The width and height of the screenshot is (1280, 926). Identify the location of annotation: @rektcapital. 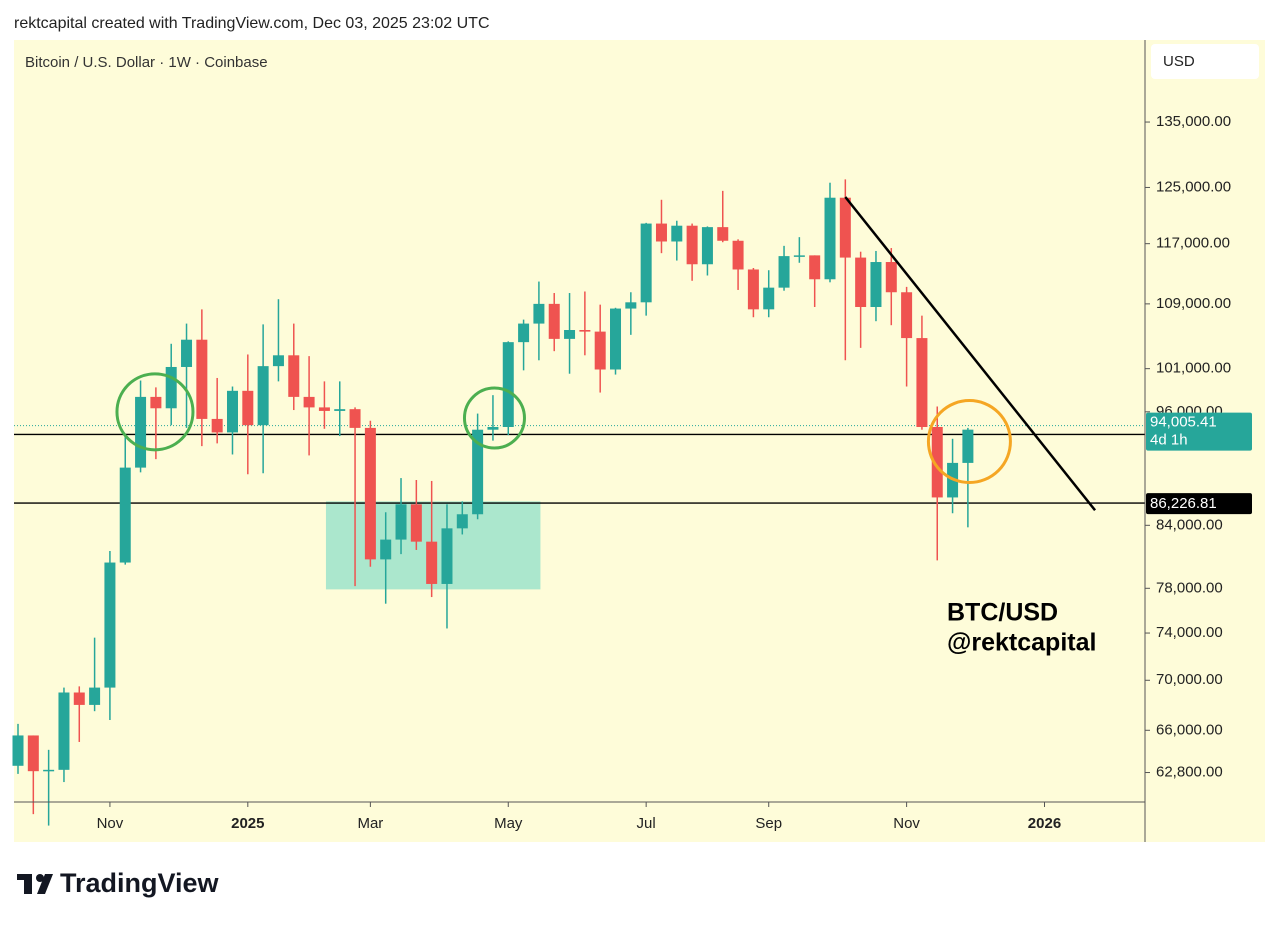
(1021, 643).